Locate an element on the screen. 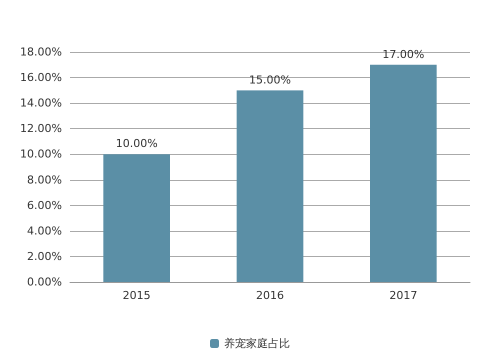  y-tick-label: 4.00% is located at coordinates (44, 231).